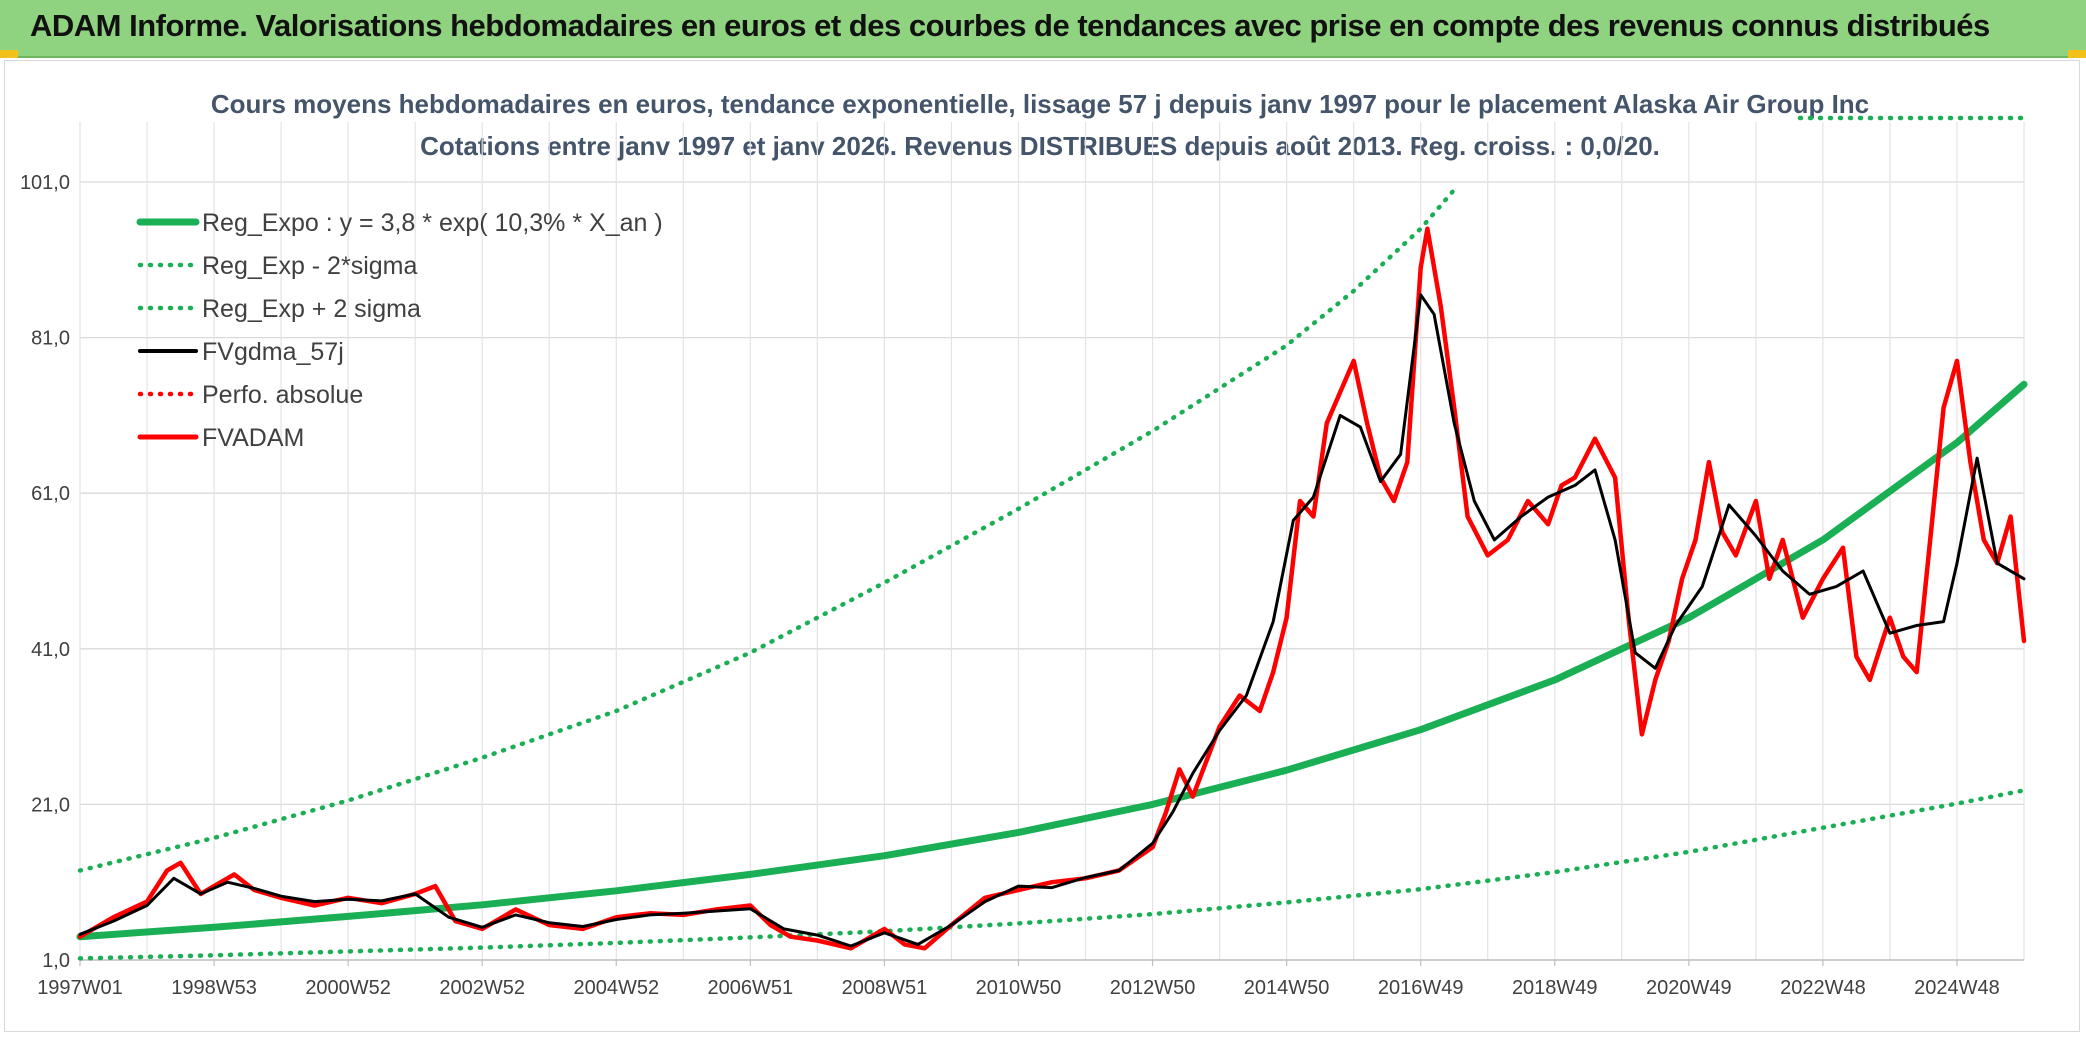 The image size is (2086, 1037). What do you see at coordinates (885, 988) in the screenshot?
I see `x-tick-label: 2008W51` at bounding box center [885, 988].